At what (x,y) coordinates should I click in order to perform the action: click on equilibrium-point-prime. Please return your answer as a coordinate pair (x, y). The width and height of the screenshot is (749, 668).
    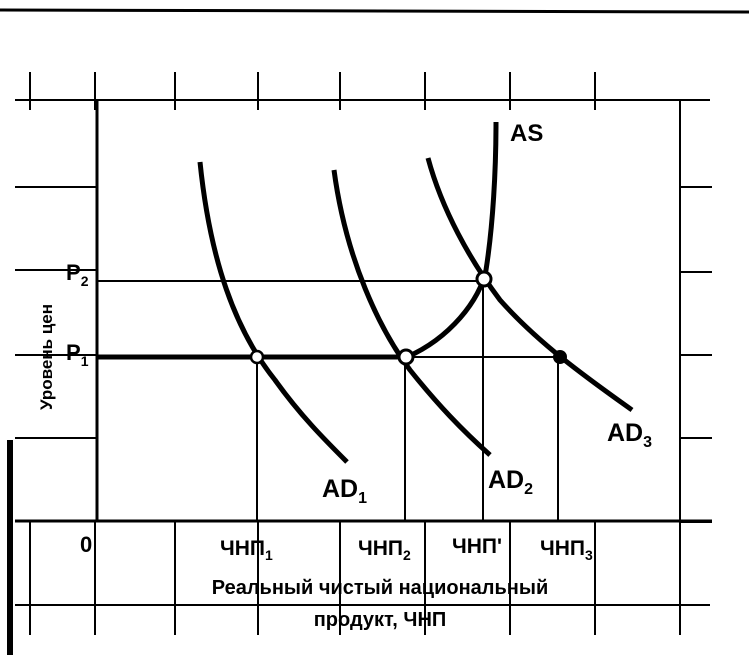
    Looking at the image, I should click on (484, 279).